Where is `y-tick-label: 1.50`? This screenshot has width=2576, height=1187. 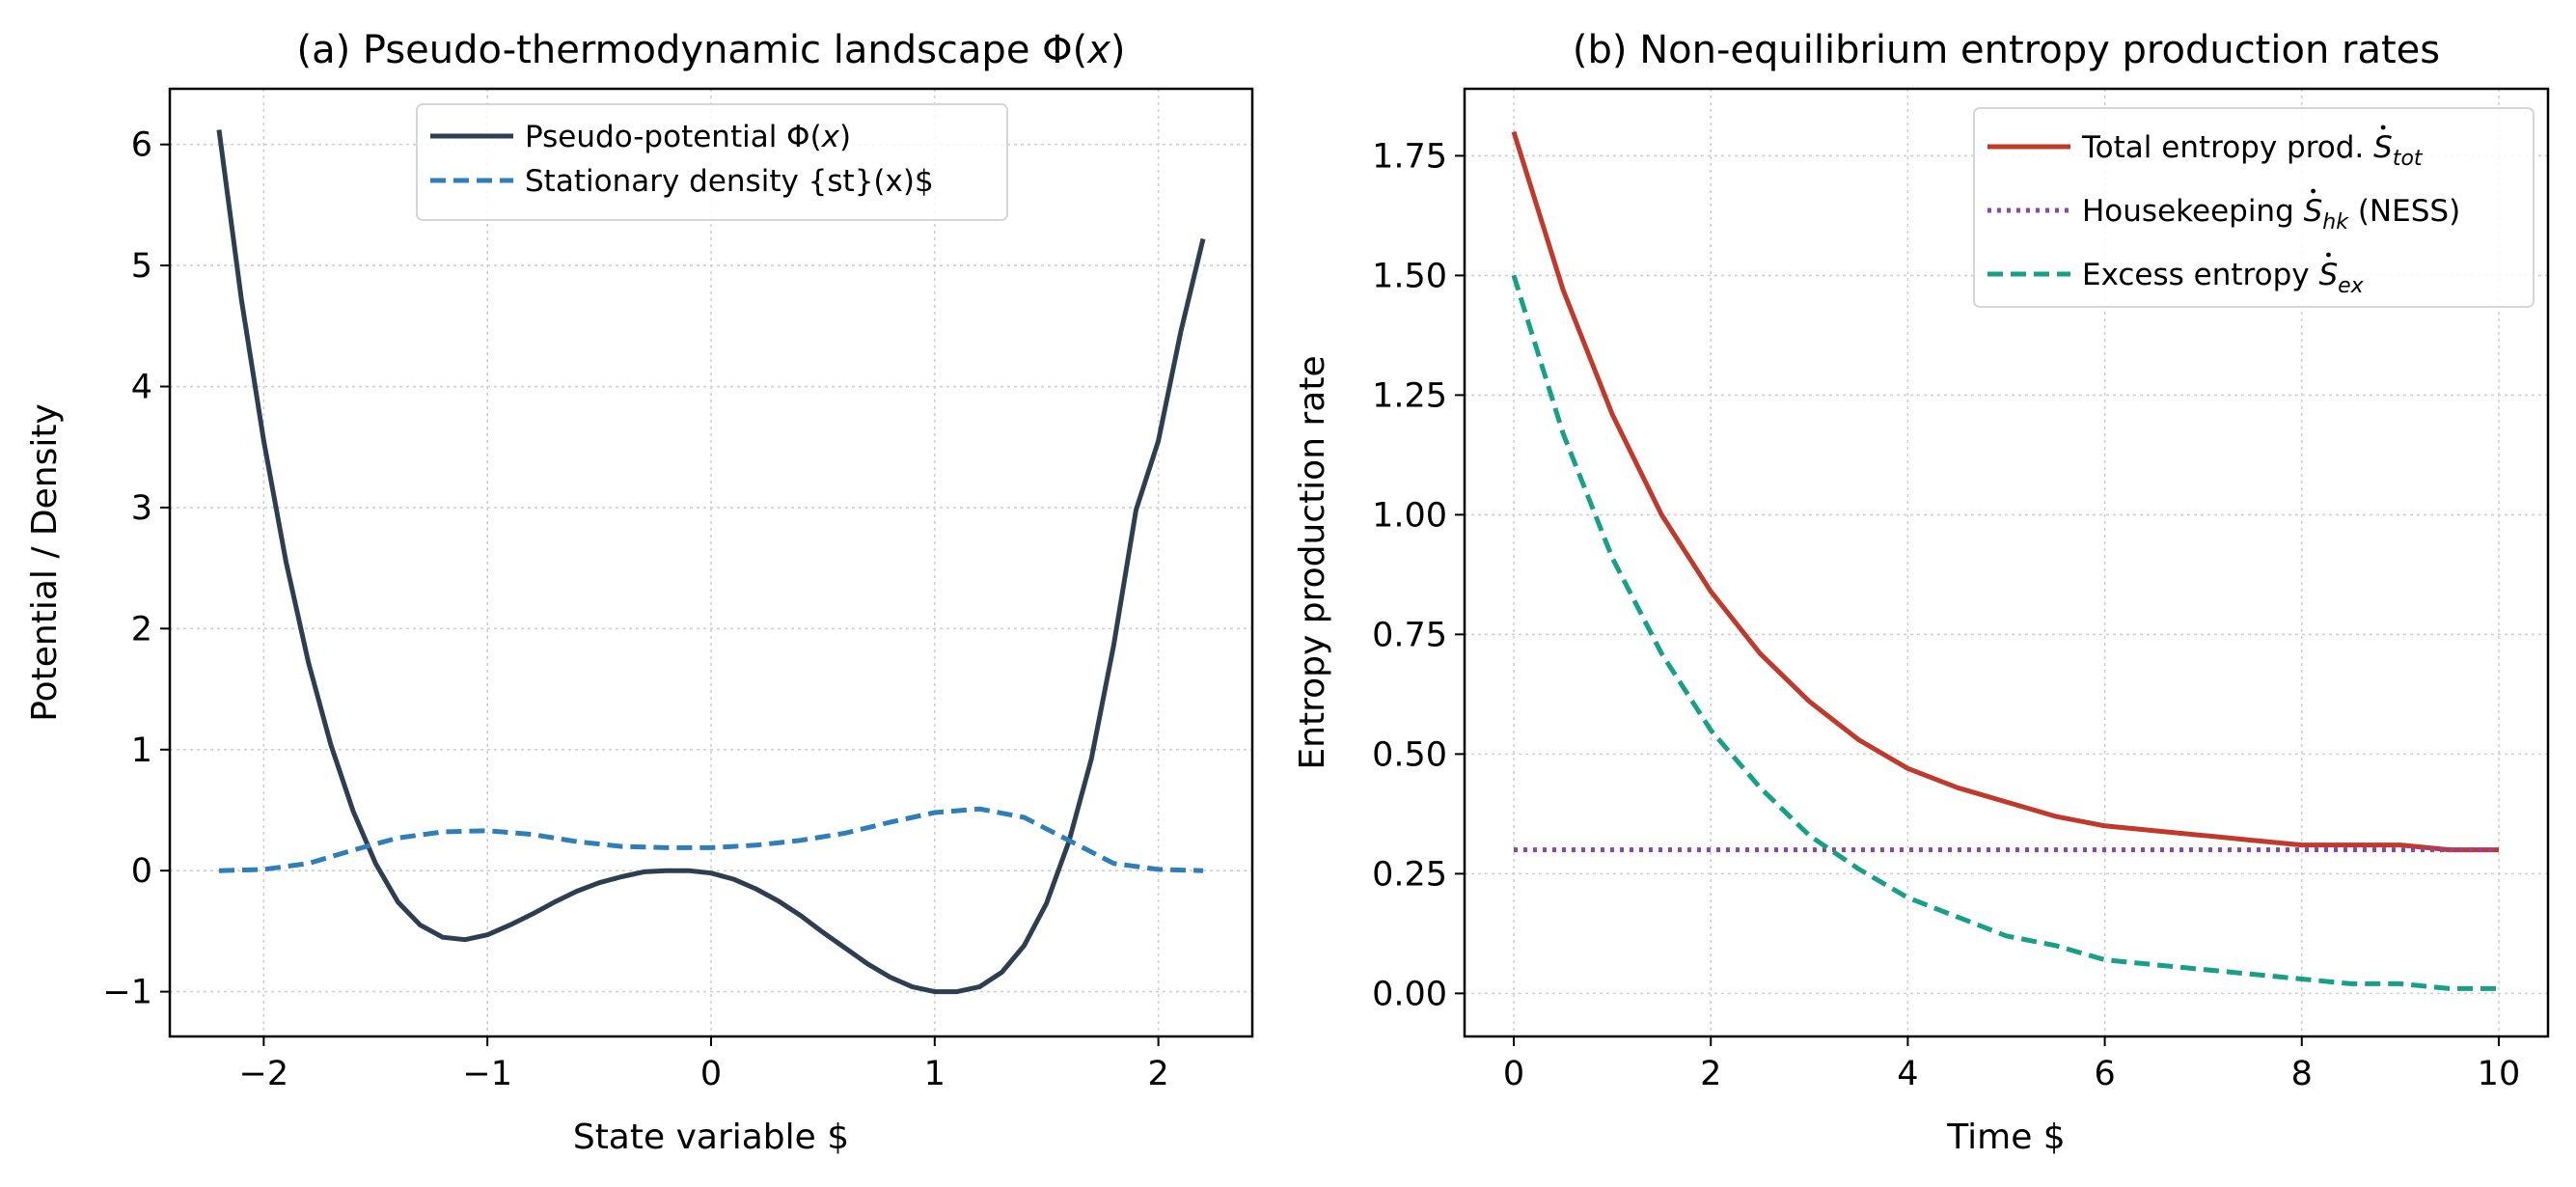 y-tick-label: 1.50 is located at coordinates (1410, 276).